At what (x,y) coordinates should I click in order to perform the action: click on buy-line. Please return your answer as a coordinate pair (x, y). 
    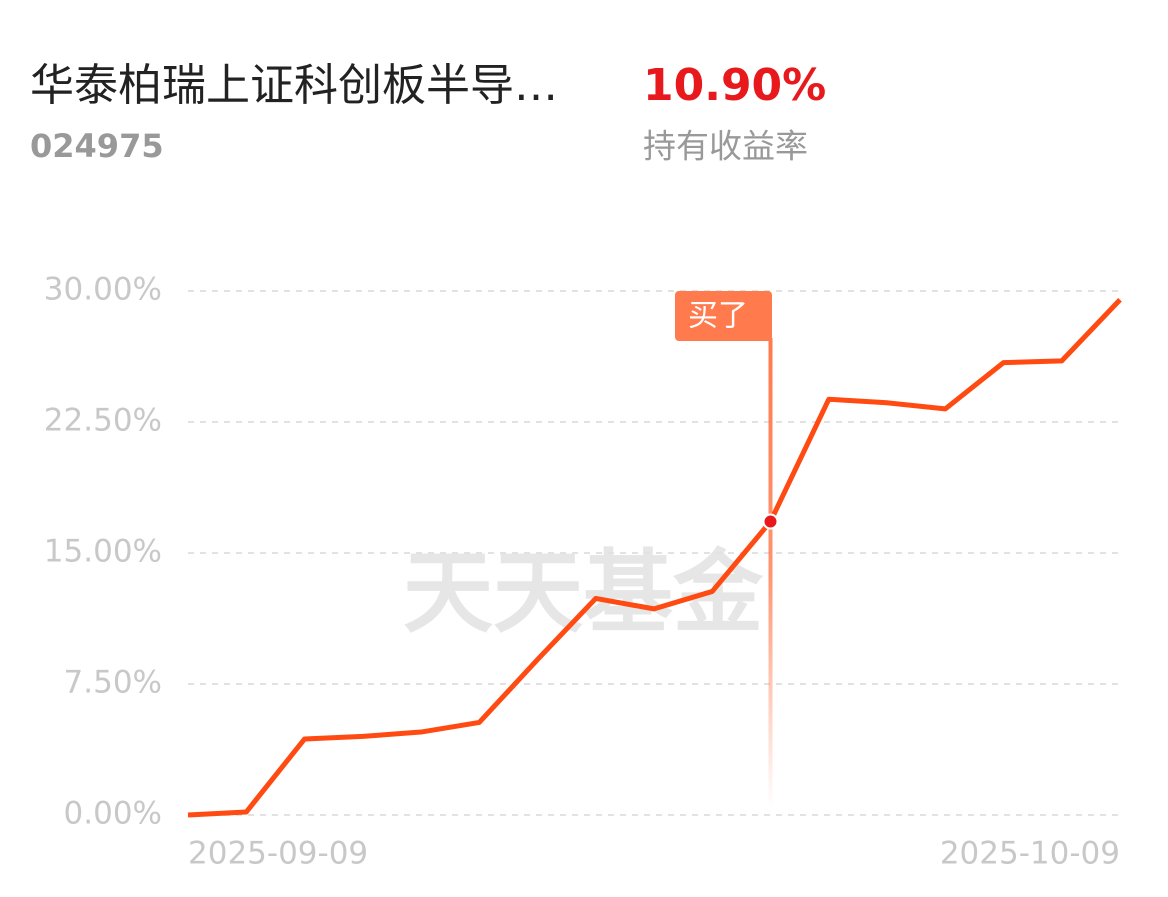
    Looking at the image, I should click on (770, 573).